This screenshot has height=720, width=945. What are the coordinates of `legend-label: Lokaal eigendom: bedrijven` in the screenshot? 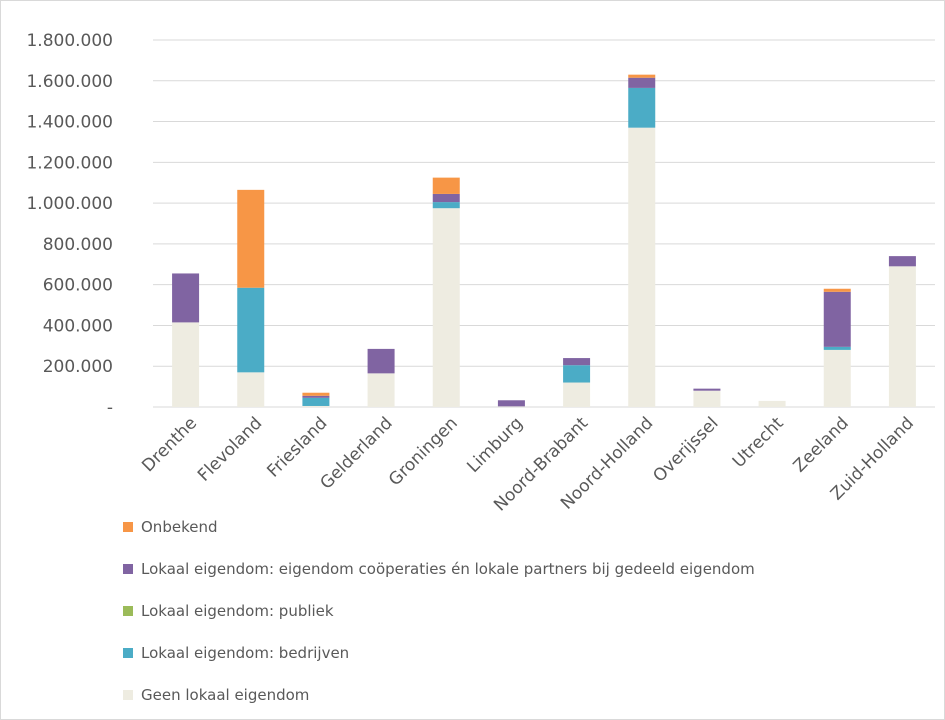 It's located at (245, 653).